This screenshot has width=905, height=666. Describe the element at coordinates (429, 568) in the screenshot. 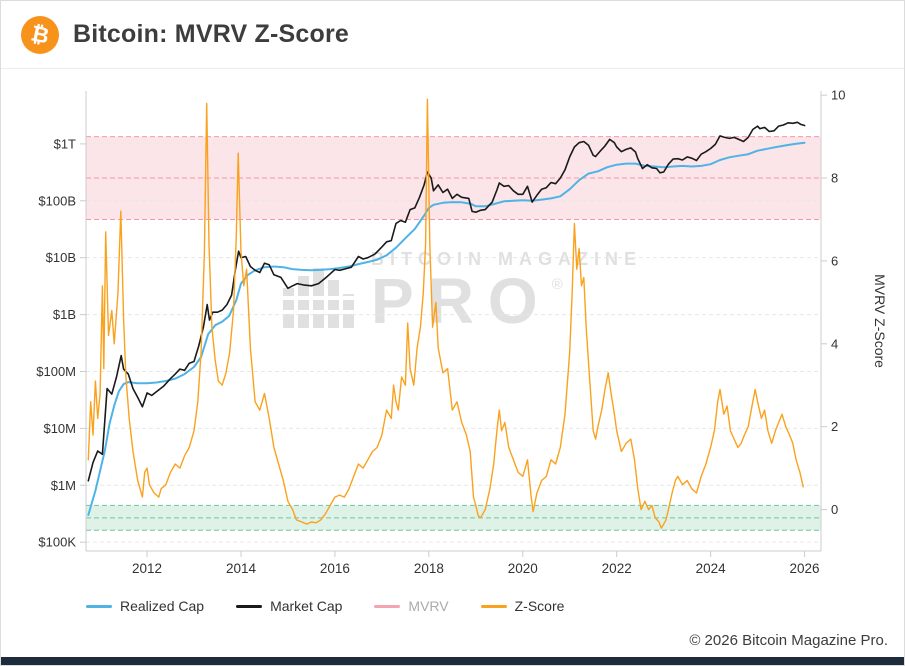

I see `svg-text: 2018` at that location.